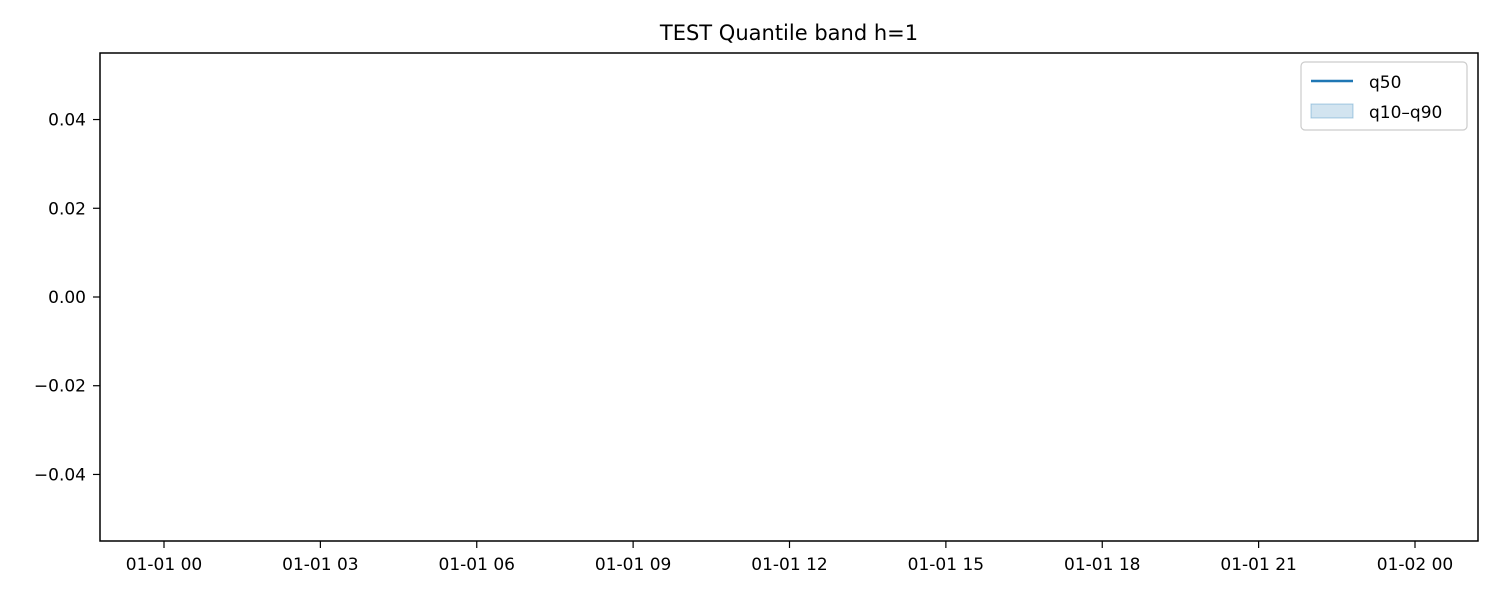 The image size is (1500, 604). What do you see at coordinates (60, 475) in the screenshot?
I see `y-tick-label: −0.04` at bounding box center [60, 475].